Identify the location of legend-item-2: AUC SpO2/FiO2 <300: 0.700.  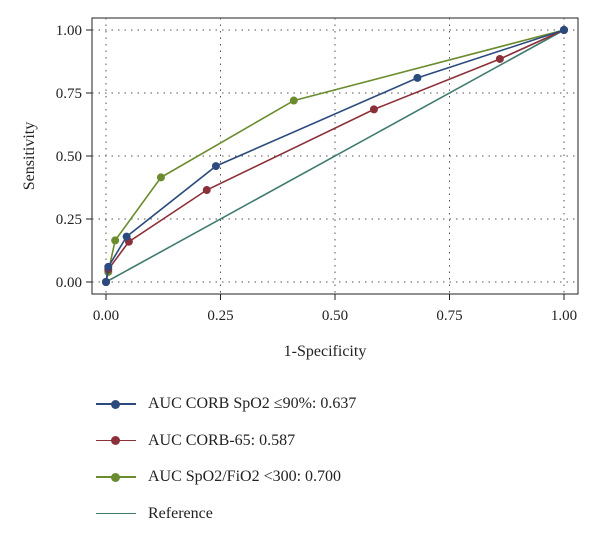
(306, 477).